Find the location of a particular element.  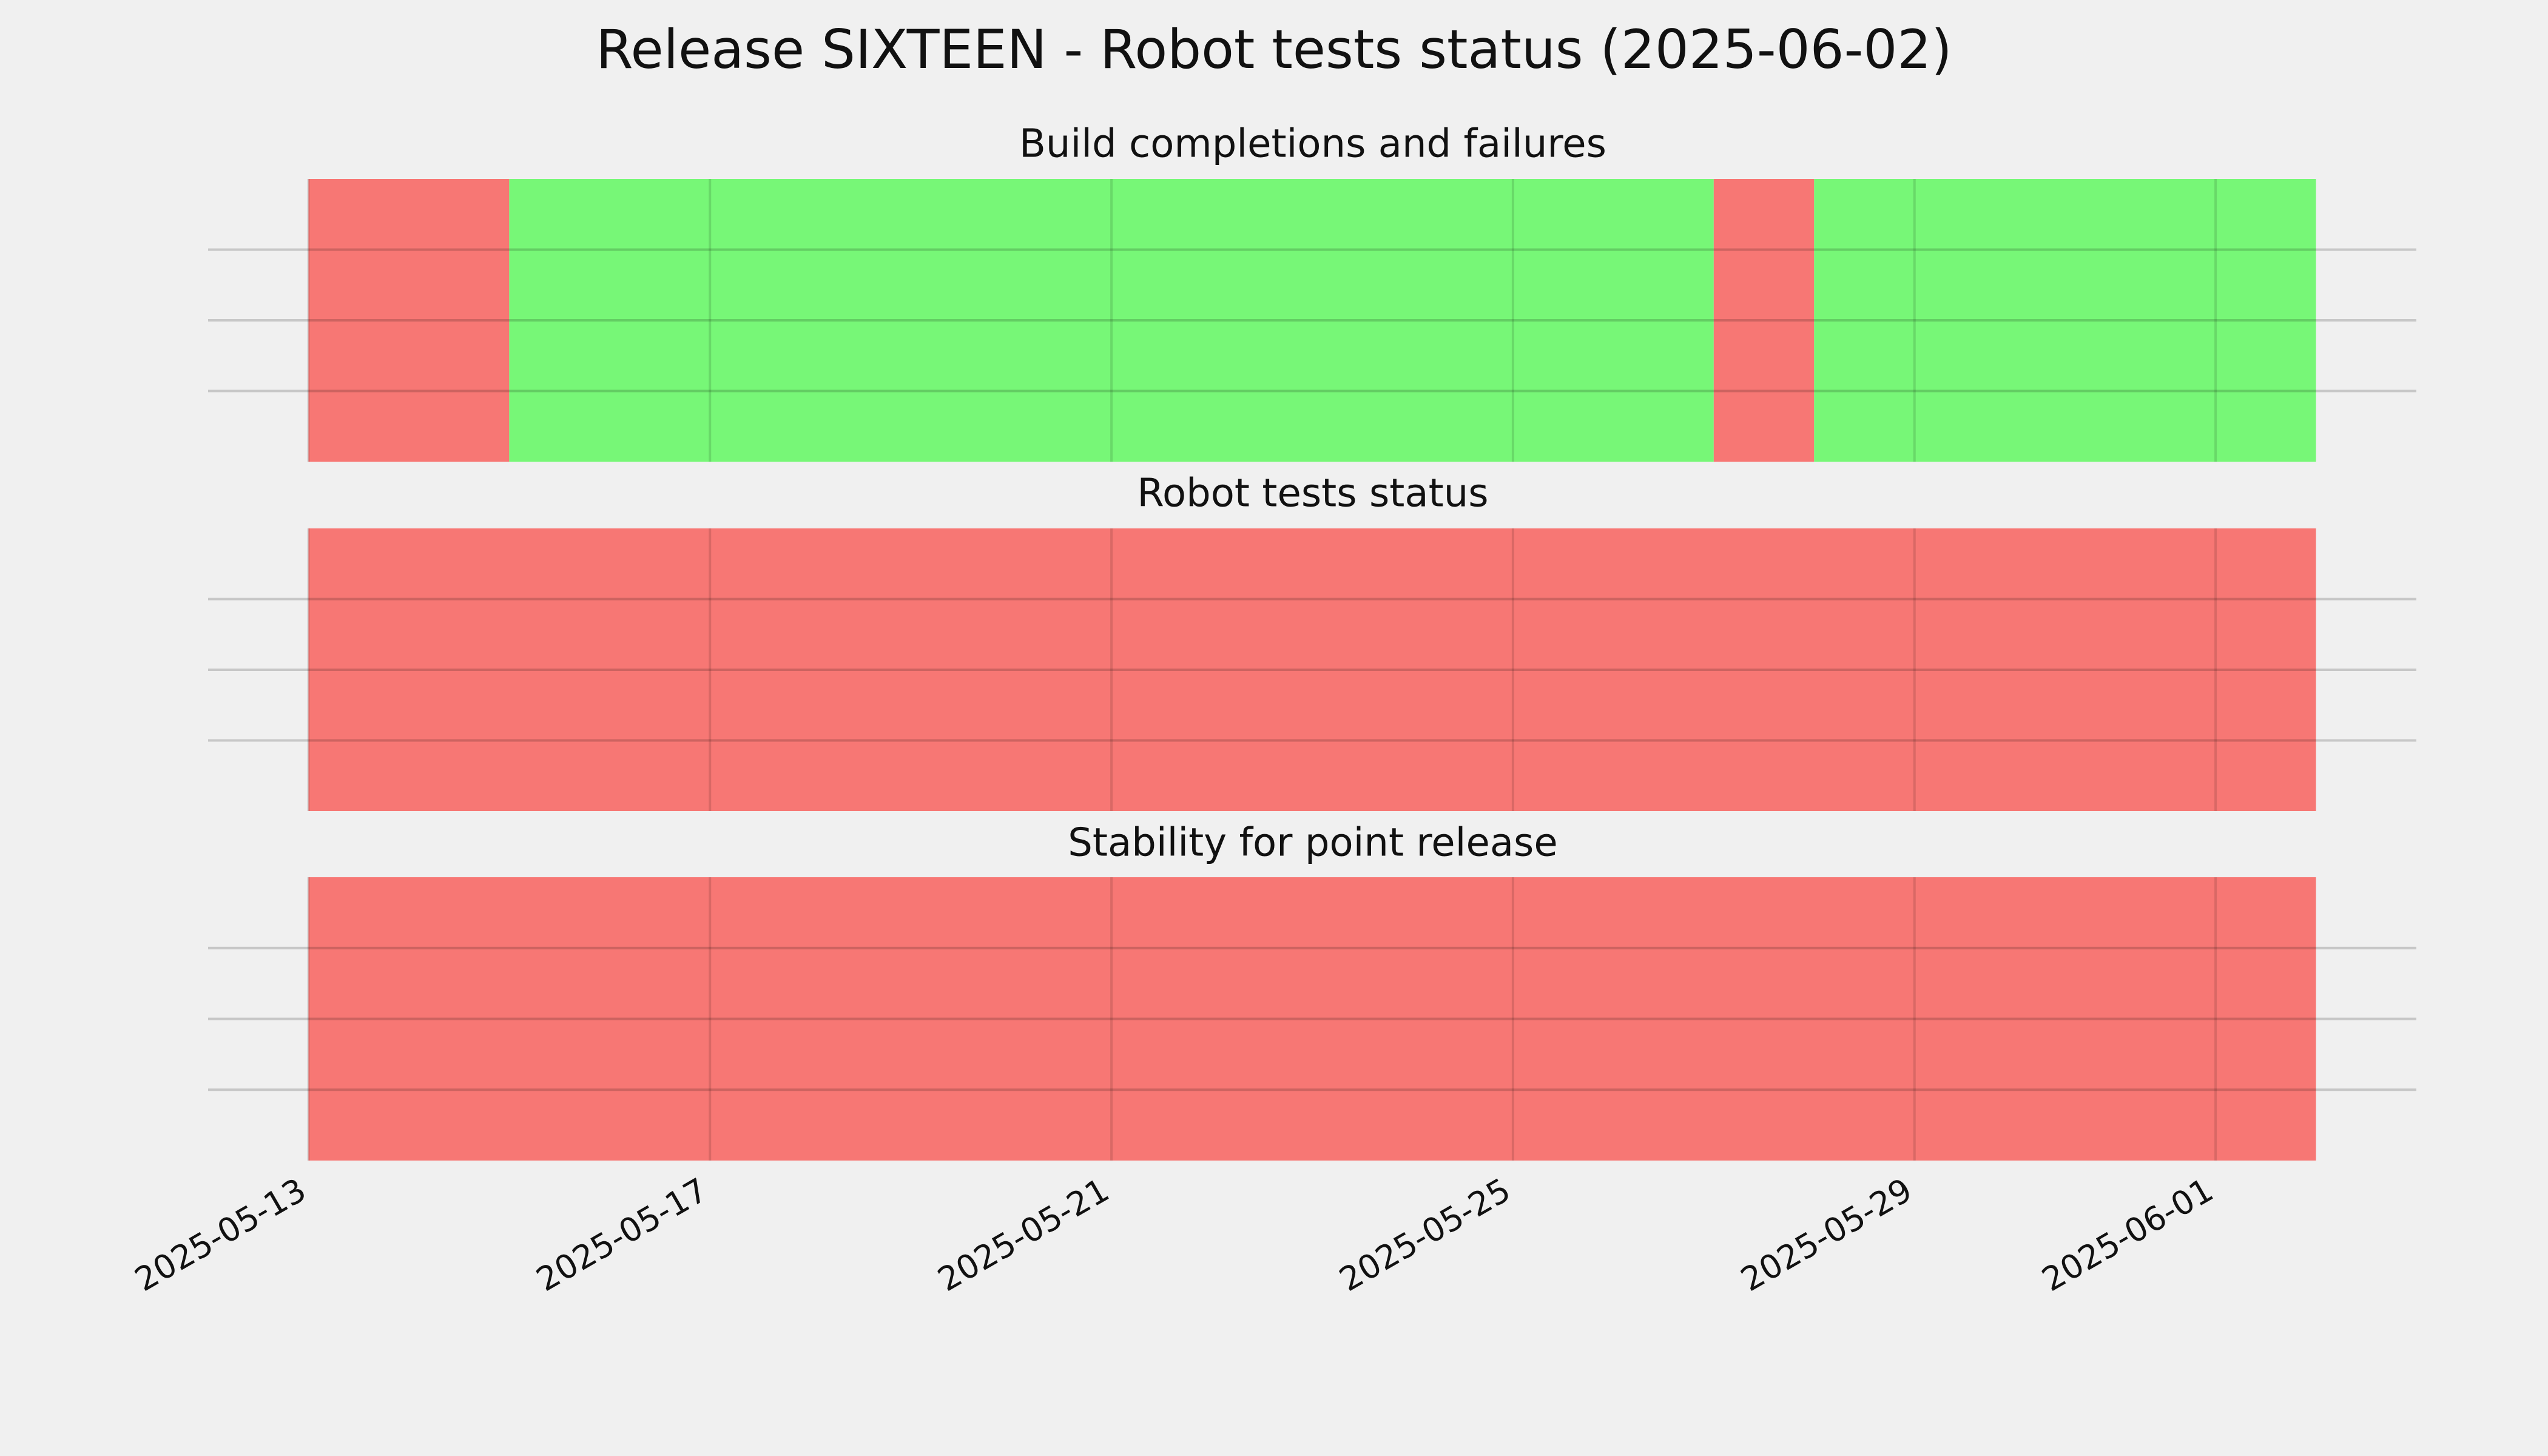

panel-title: Stability for point release is located at coordinates (1313, 843).